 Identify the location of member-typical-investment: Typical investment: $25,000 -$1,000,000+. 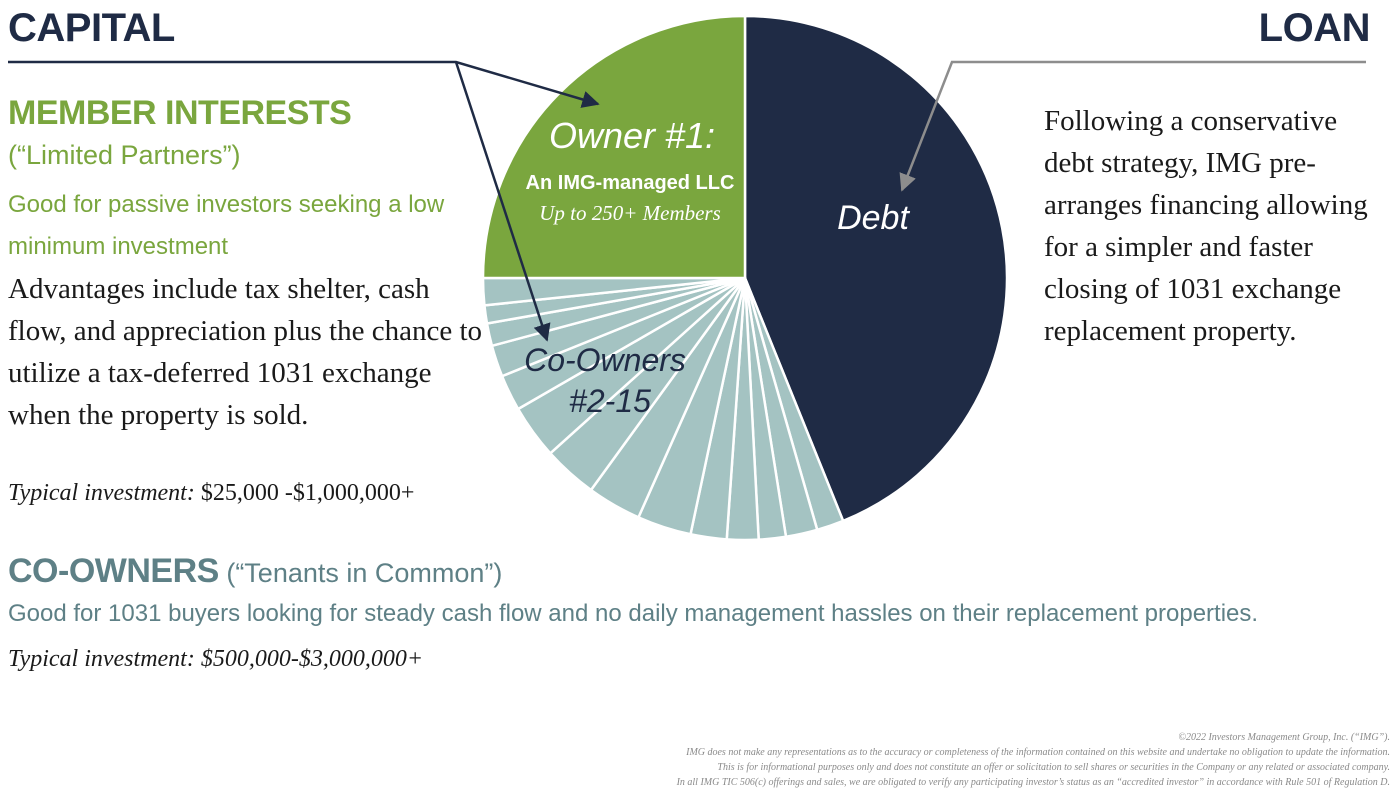
(211, 493).